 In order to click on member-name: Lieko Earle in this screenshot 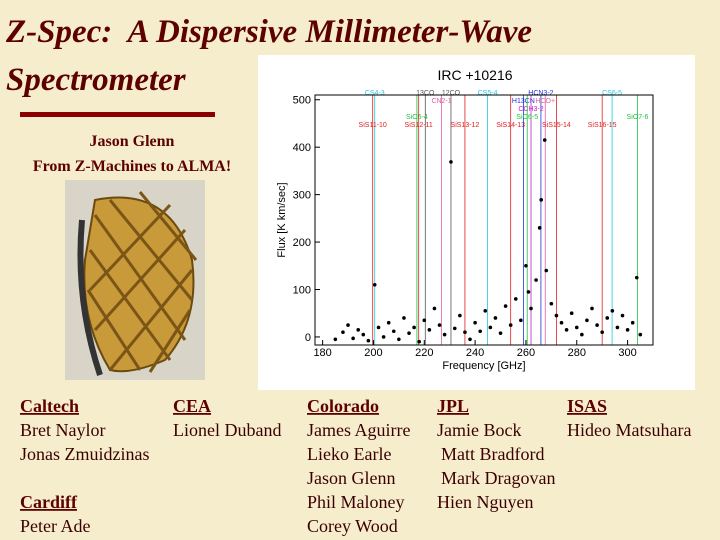, I will do `click(349, 454)`.